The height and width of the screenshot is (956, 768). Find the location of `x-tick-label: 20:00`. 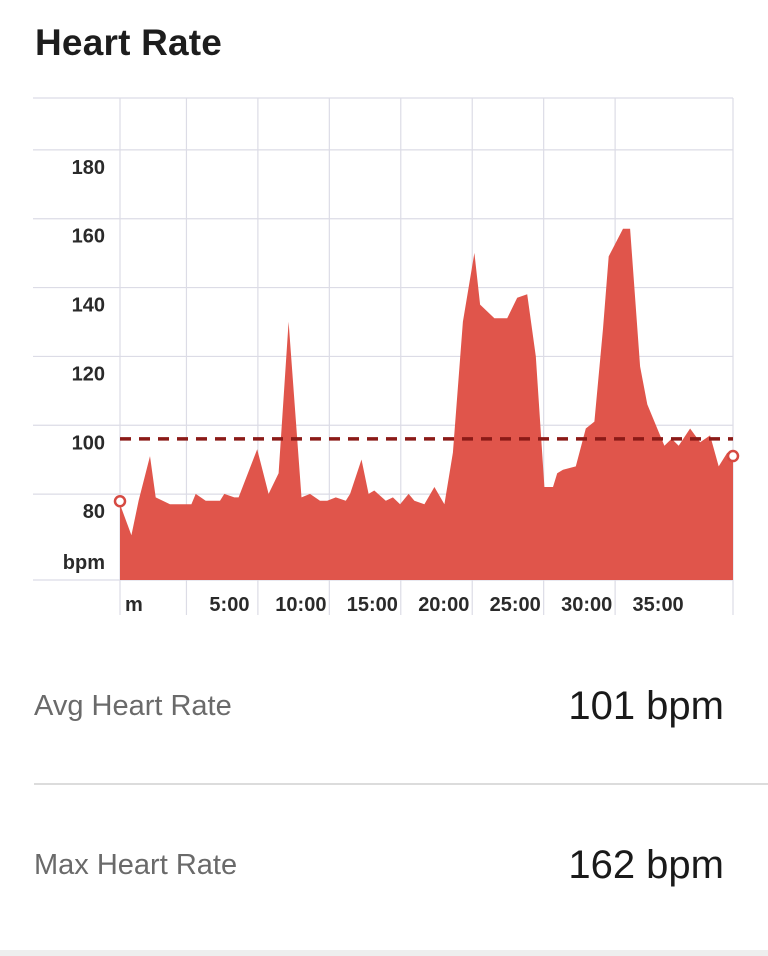

x-tick-label: 20:00 is located at coordinates (443, 605).